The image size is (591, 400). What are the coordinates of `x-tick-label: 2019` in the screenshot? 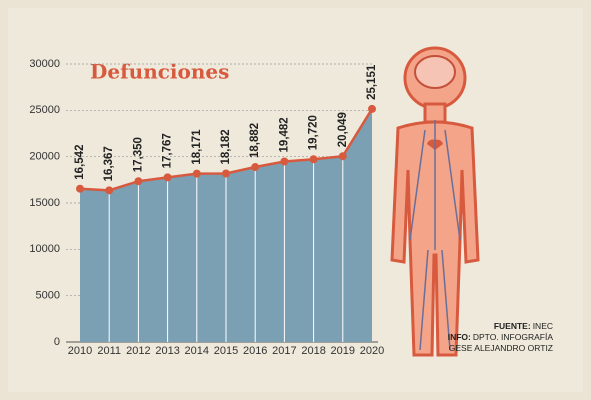 It's located at (343, 351).